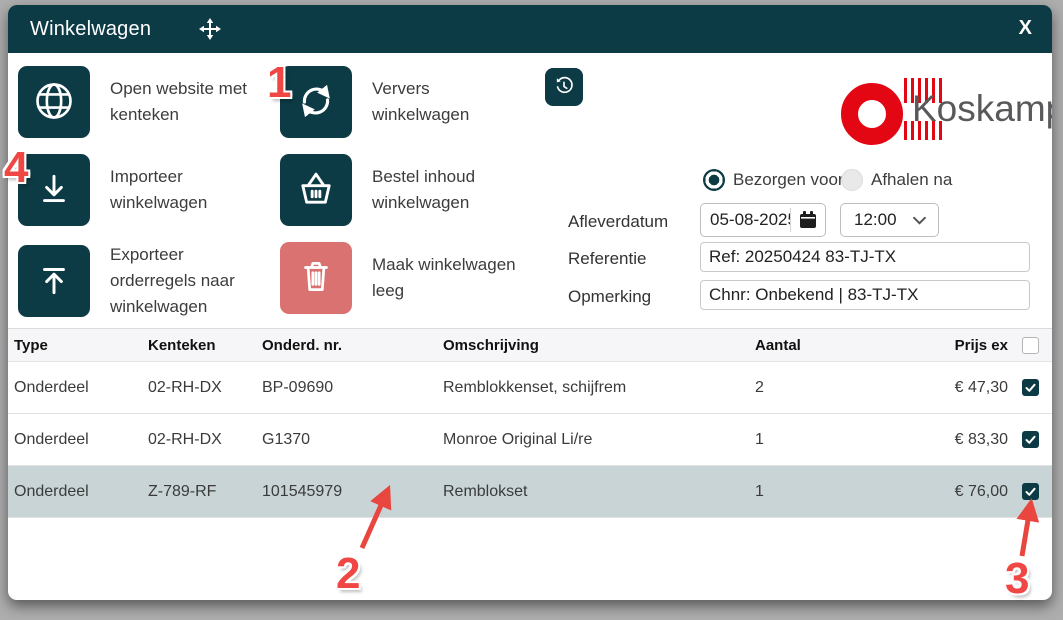  I want to click on action-label: Open website met kenteken, so click(179, 101).